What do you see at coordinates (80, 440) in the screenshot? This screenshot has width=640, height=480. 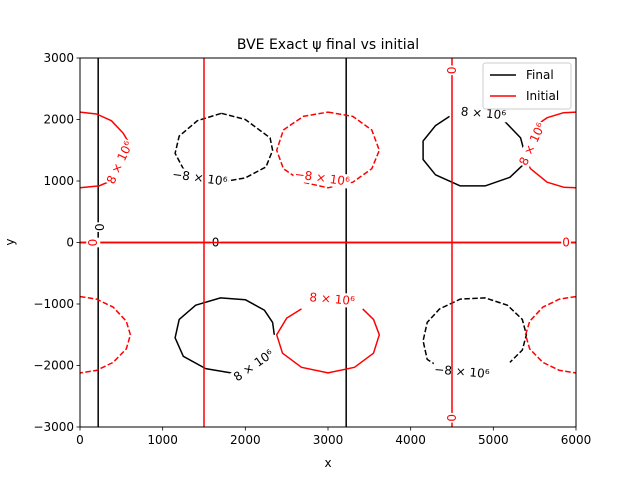 I see `x-tick-label: 0` at bounding box center [80, 440].